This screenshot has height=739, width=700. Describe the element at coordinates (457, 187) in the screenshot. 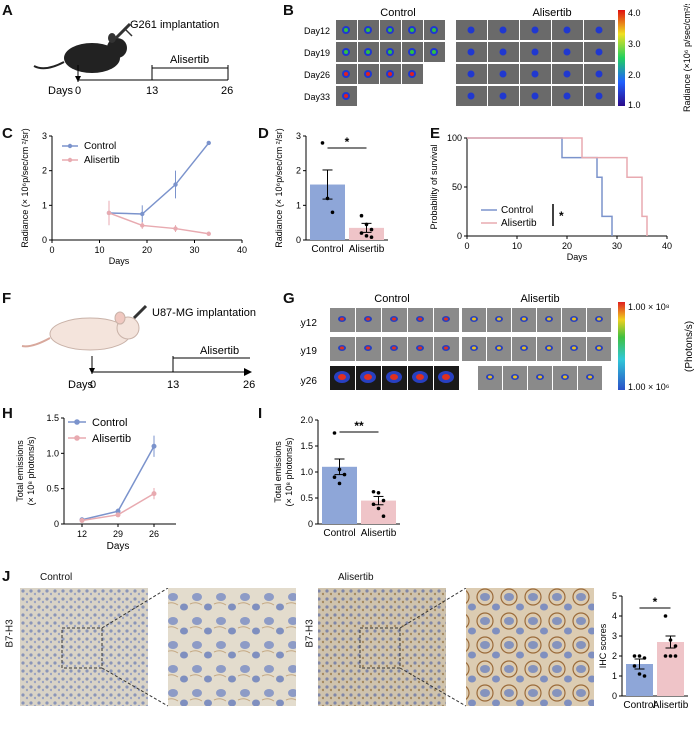

I see `y-tick-label: 50` at that location.